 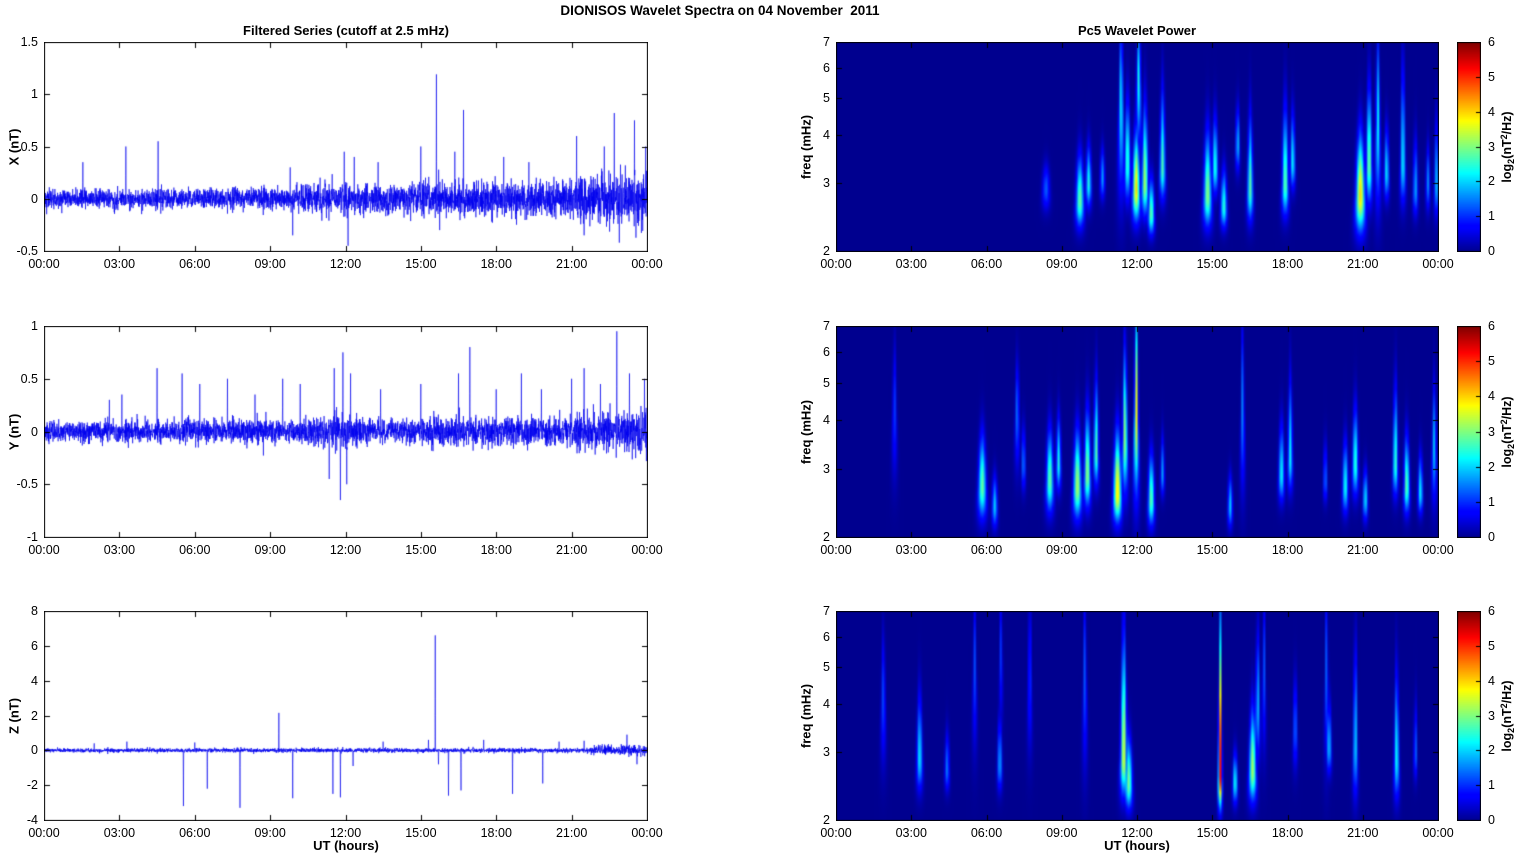 What do you see at coordinates (346, 845) in the screenshot?
I see `x-axis-label-left: UT (hours)` at bounding box center [346, 845].